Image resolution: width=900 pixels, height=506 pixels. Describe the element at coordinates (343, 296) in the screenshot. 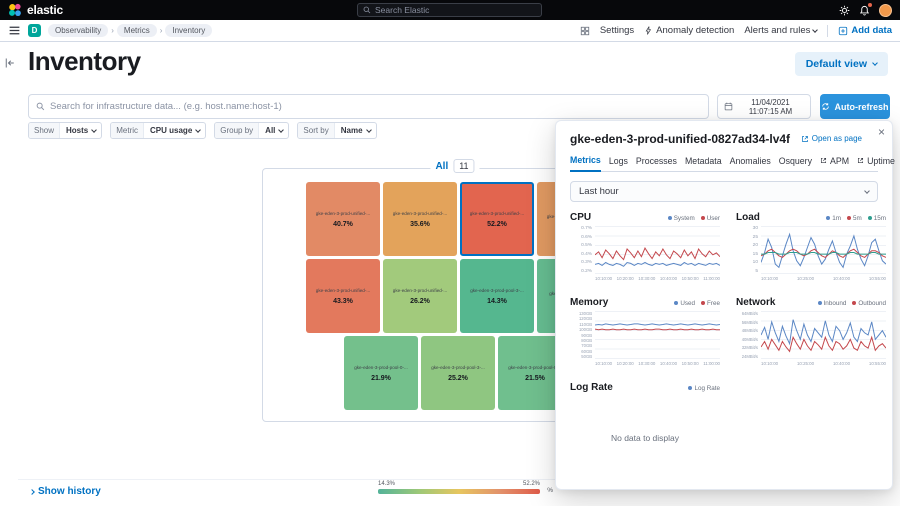

I see `host-tile: gke-eden-3-prod-unified-... 43.3%` at that location.